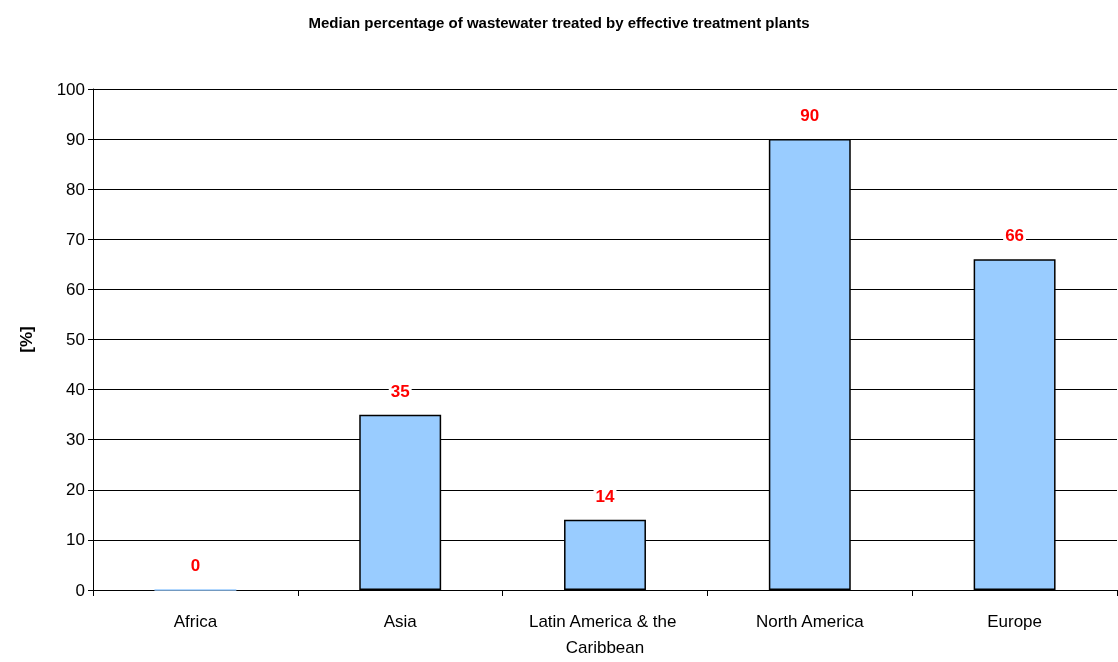  What do you see at coordinates (195, 566) in the screenshot?
I see `data-label: 0` at bounding box center [195, 566].